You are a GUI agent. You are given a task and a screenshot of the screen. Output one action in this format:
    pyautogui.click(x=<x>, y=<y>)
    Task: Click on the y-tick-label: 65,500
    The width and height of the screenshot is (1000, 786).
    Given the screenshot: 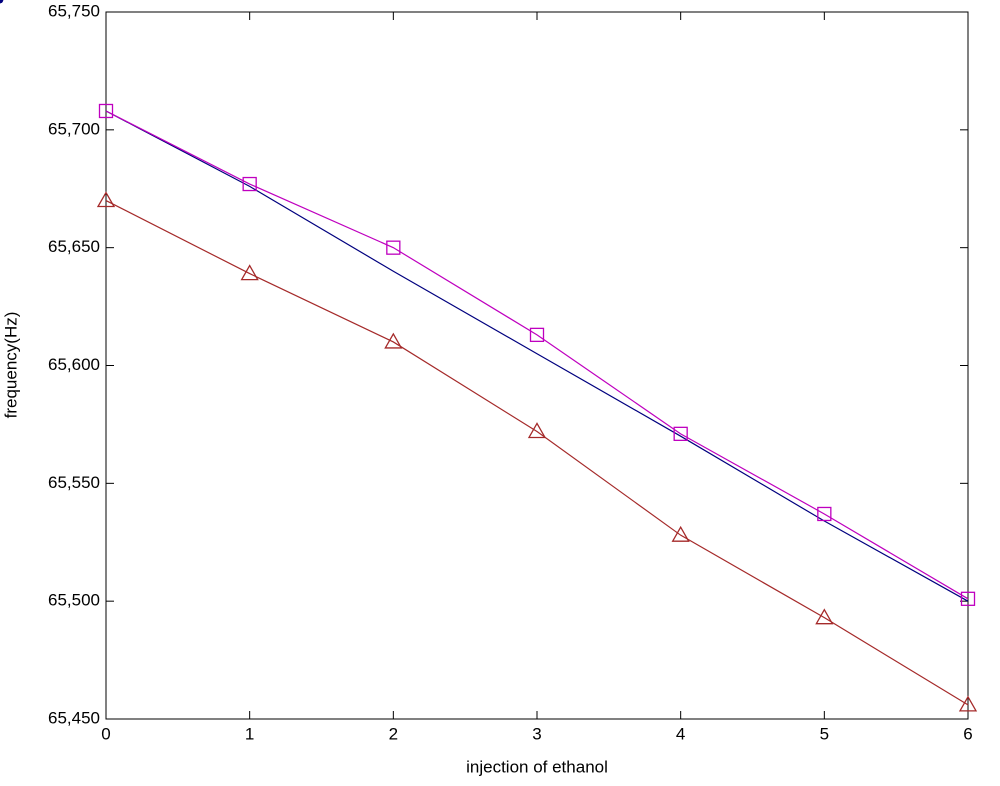 What is the action you would take?
    pyautogui.click(x=74, y=600)
    